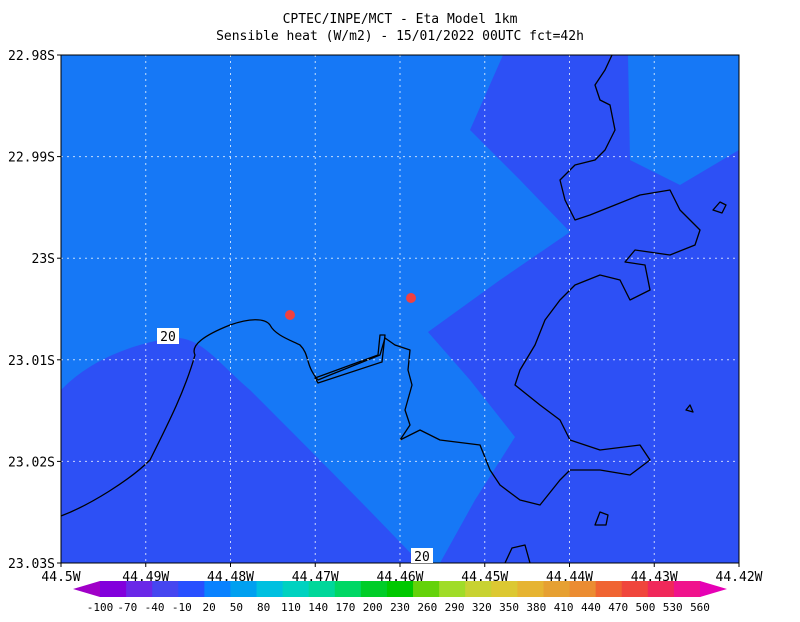  Describe the element at coordinates (739, 577) in the screenshot. I see `x-axis-label: 44.42W` at that location.